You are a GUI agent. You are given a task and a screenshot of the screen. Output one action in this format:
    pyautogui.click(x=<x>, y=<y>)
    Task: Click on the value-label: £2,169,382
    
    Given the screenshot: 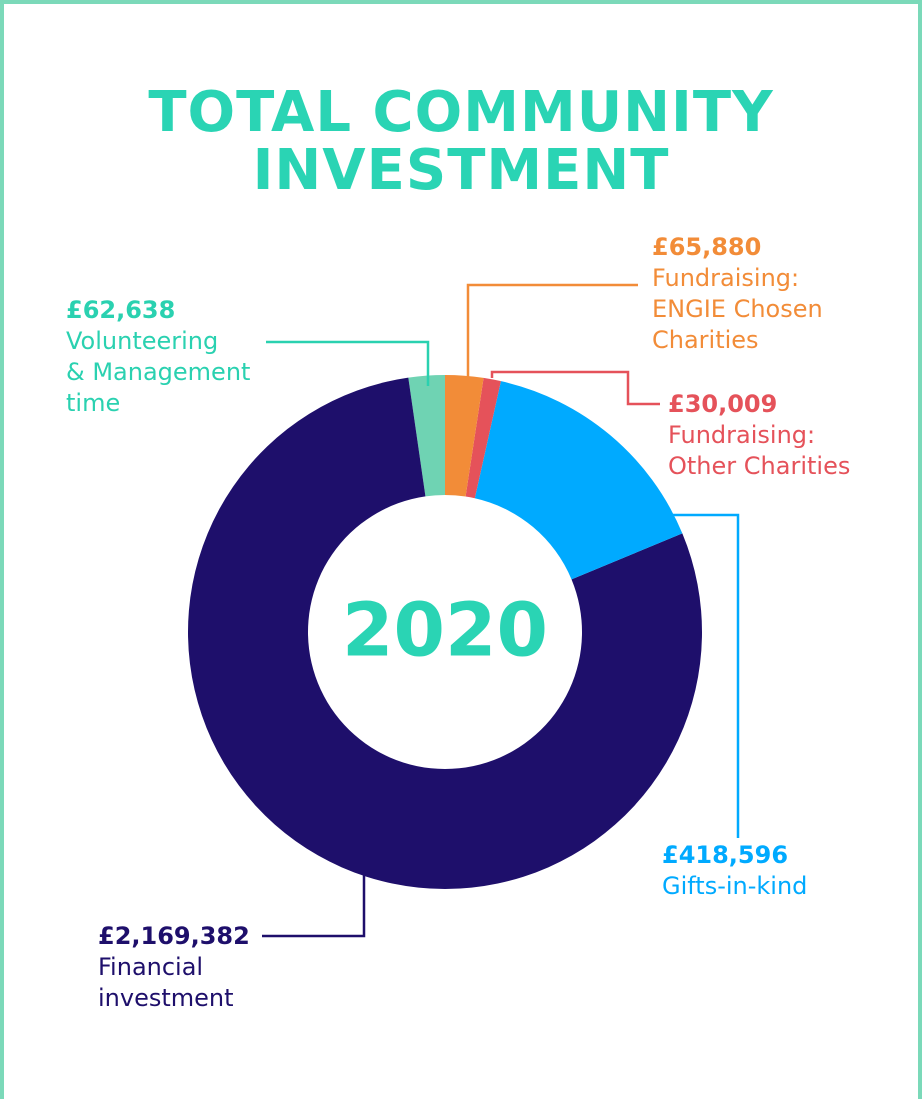 What is the action you would take?
    pyautogui.click(x=174, y=936)
    